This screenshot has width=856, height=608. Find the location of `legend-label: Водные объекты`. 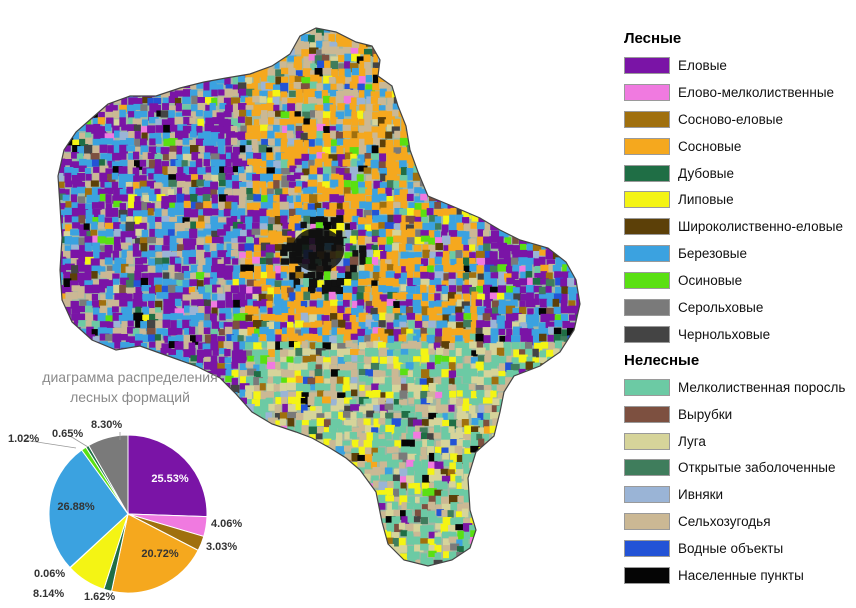

legend-label: Водные объекты is located at coordinates (730, 548).